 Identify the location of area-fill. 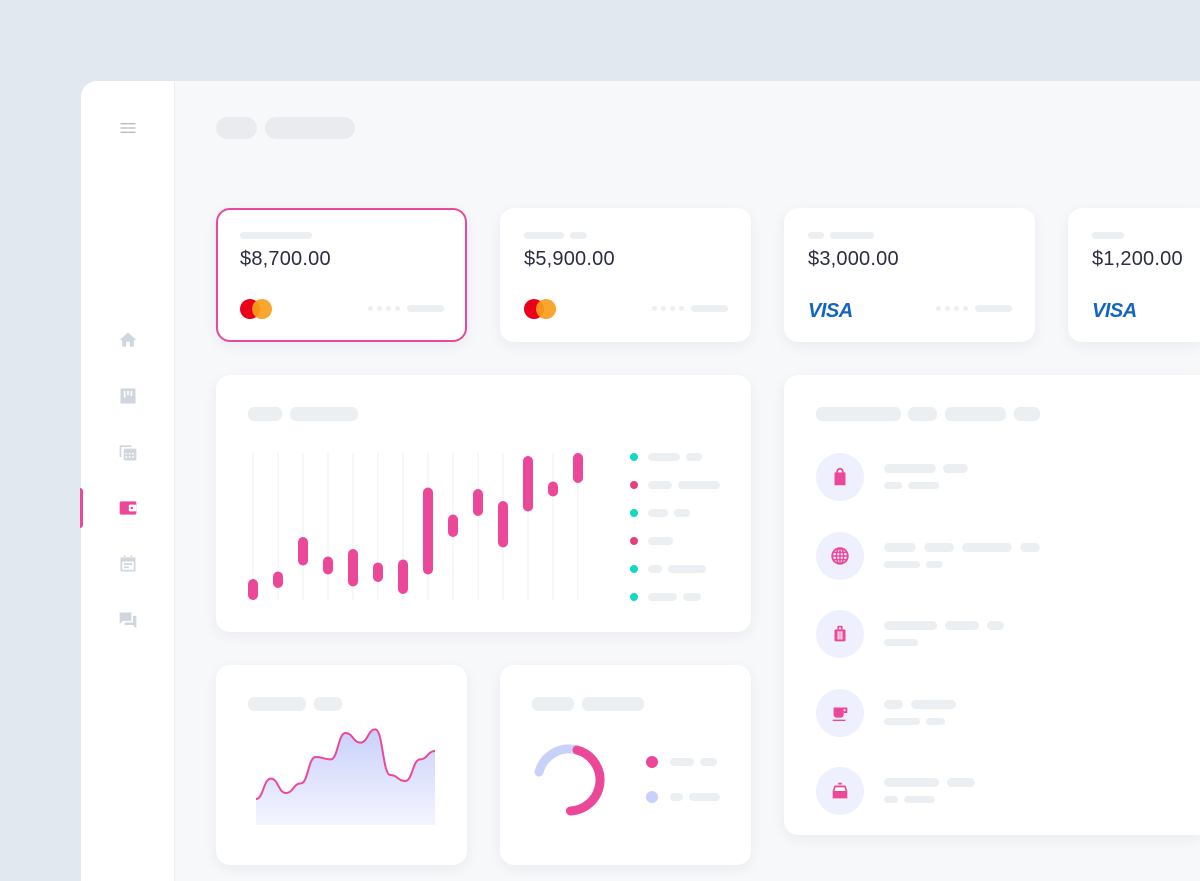
(345, 777).